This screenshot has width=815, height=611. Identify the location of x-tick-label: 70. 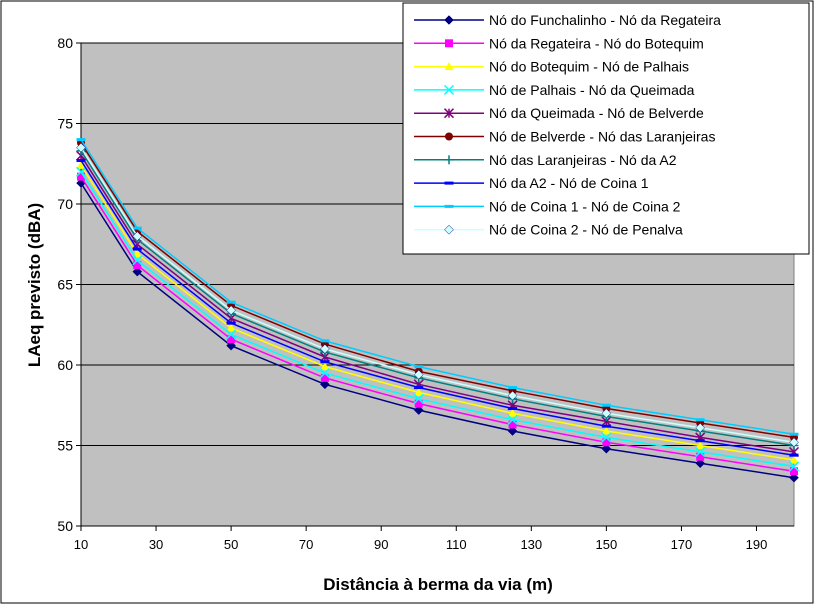
(306, 544).